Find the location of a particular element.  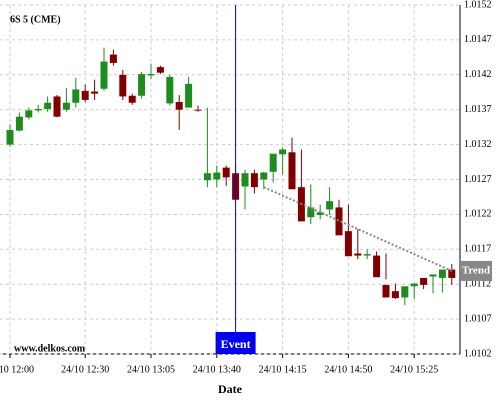

x-tick-label: 24/10 12:00 is located at coordinates (17, 369).